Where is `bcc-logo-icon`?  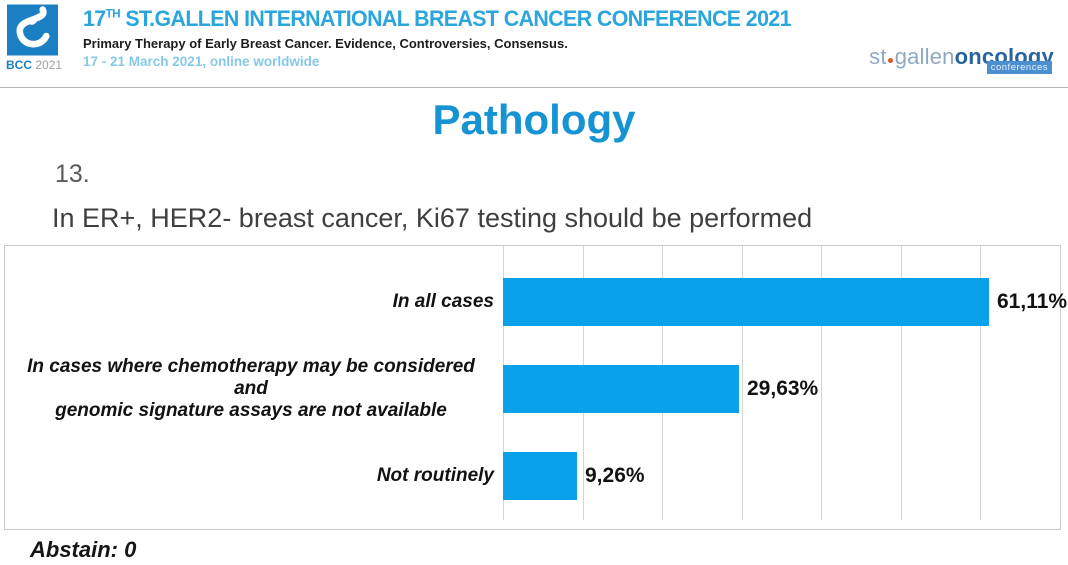 bcc-logo-icon is located at coordinates (32, 30).